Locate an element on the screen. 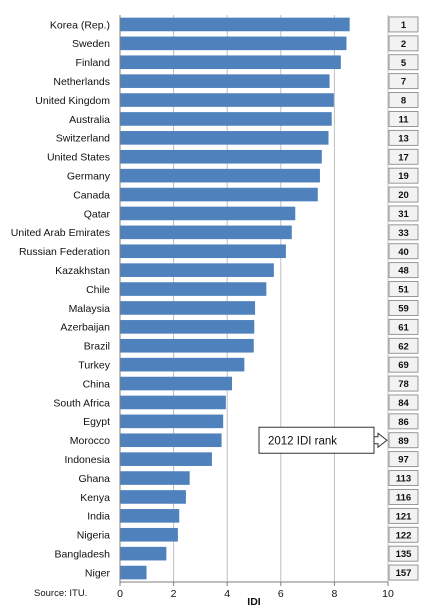 This screenshot has width=445, height=608. rank-box: 69 is located at coordinates (403, 364).